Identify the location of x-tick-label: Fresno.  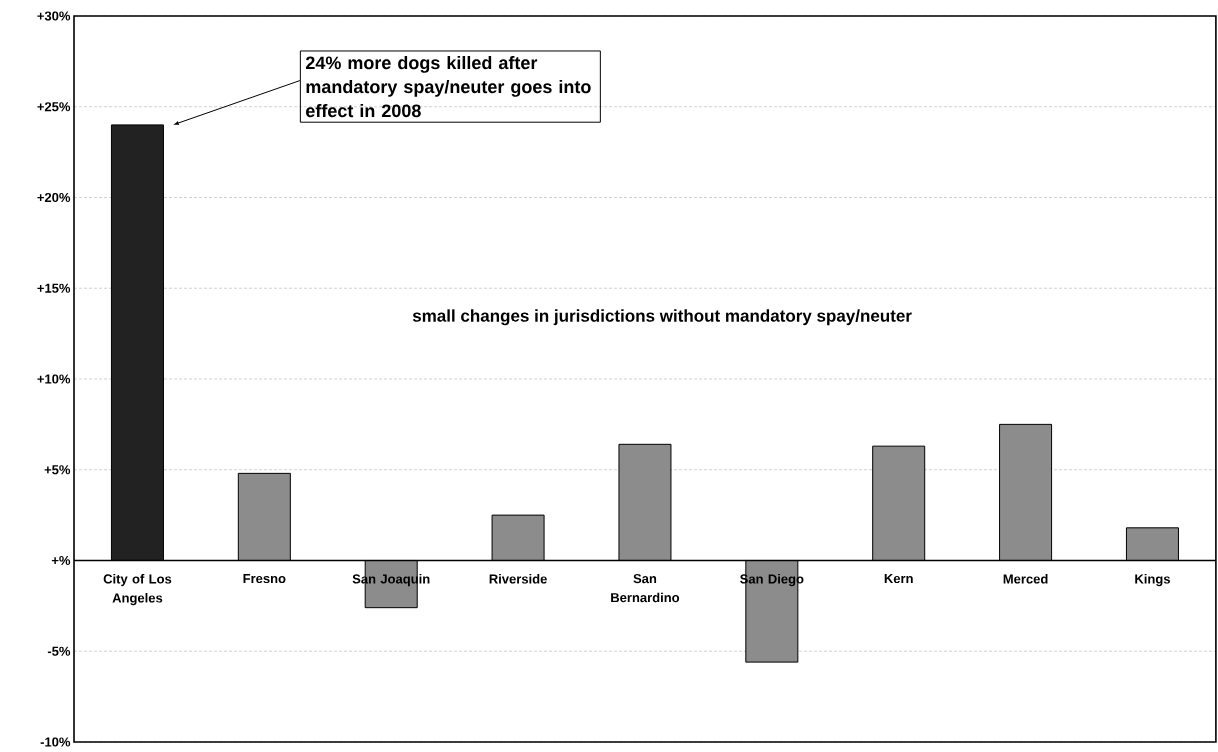
(264, 579).